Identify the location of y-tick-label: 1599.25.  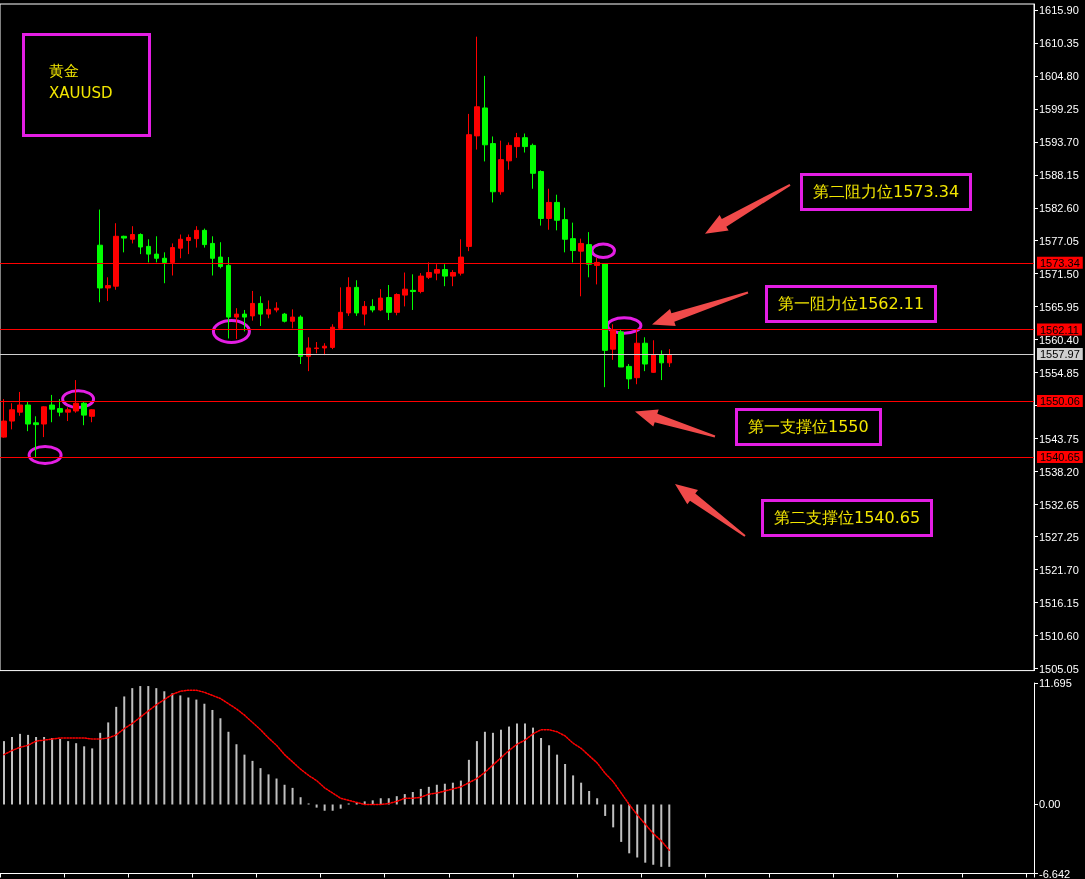
(1059, 108).